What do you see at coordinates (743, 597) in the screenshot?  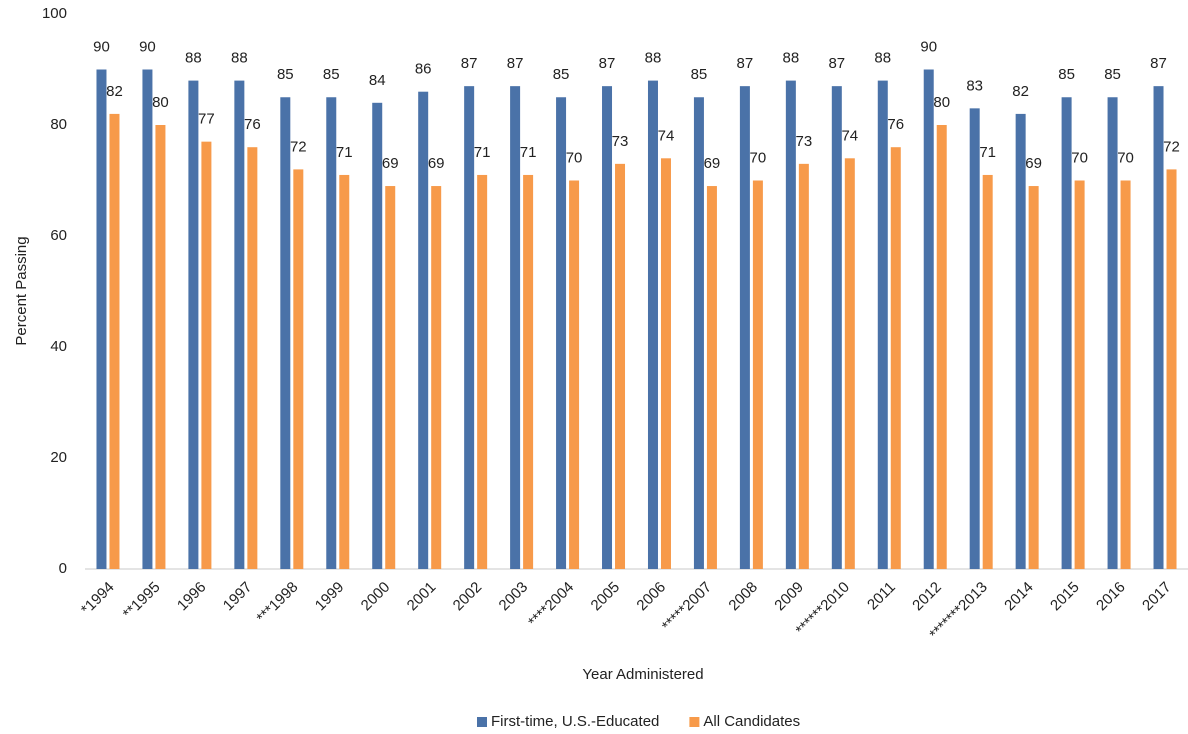 I see `x-tick-label: 2008` at bounding box center [743, 597].